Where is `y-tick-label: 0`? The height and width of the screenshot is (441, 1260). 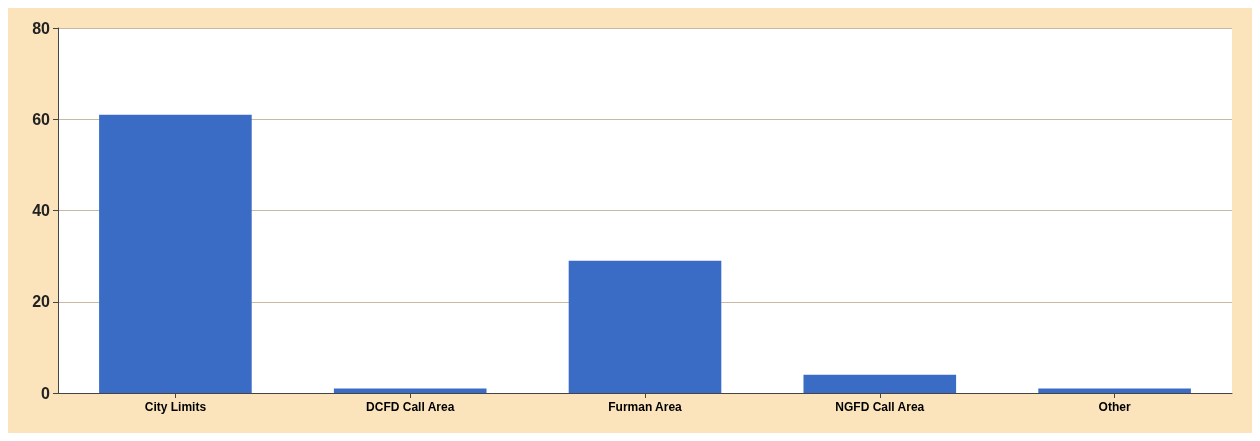
y-tick-label: 0 is located at coordinates (46, 393).